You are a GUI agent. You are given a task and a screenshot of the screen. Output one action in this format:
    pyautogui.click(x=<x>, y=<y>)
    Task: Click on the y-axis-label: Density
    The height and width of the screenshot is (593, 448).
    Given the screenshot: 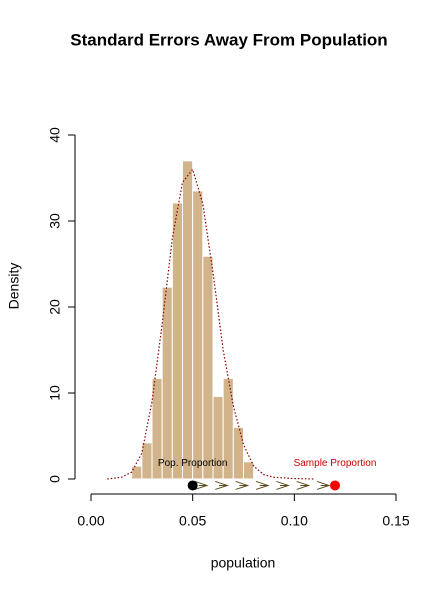 What is the action you would take?
    pyautogui.click(x=14, y=286)
    